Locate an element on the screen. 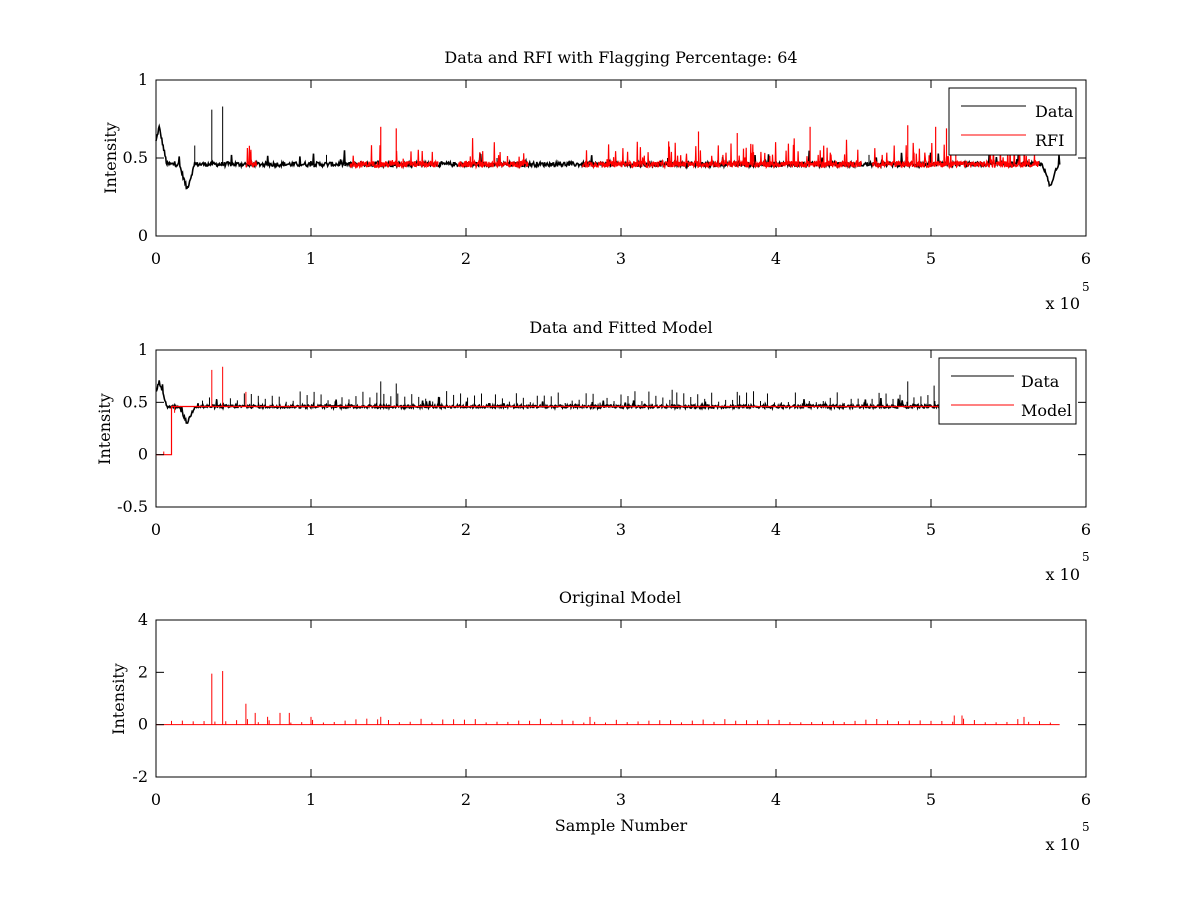 This screenshot has width=1200, height=900. subplot-3-exponent-power: 5 is located at coordinates (1086, 827).